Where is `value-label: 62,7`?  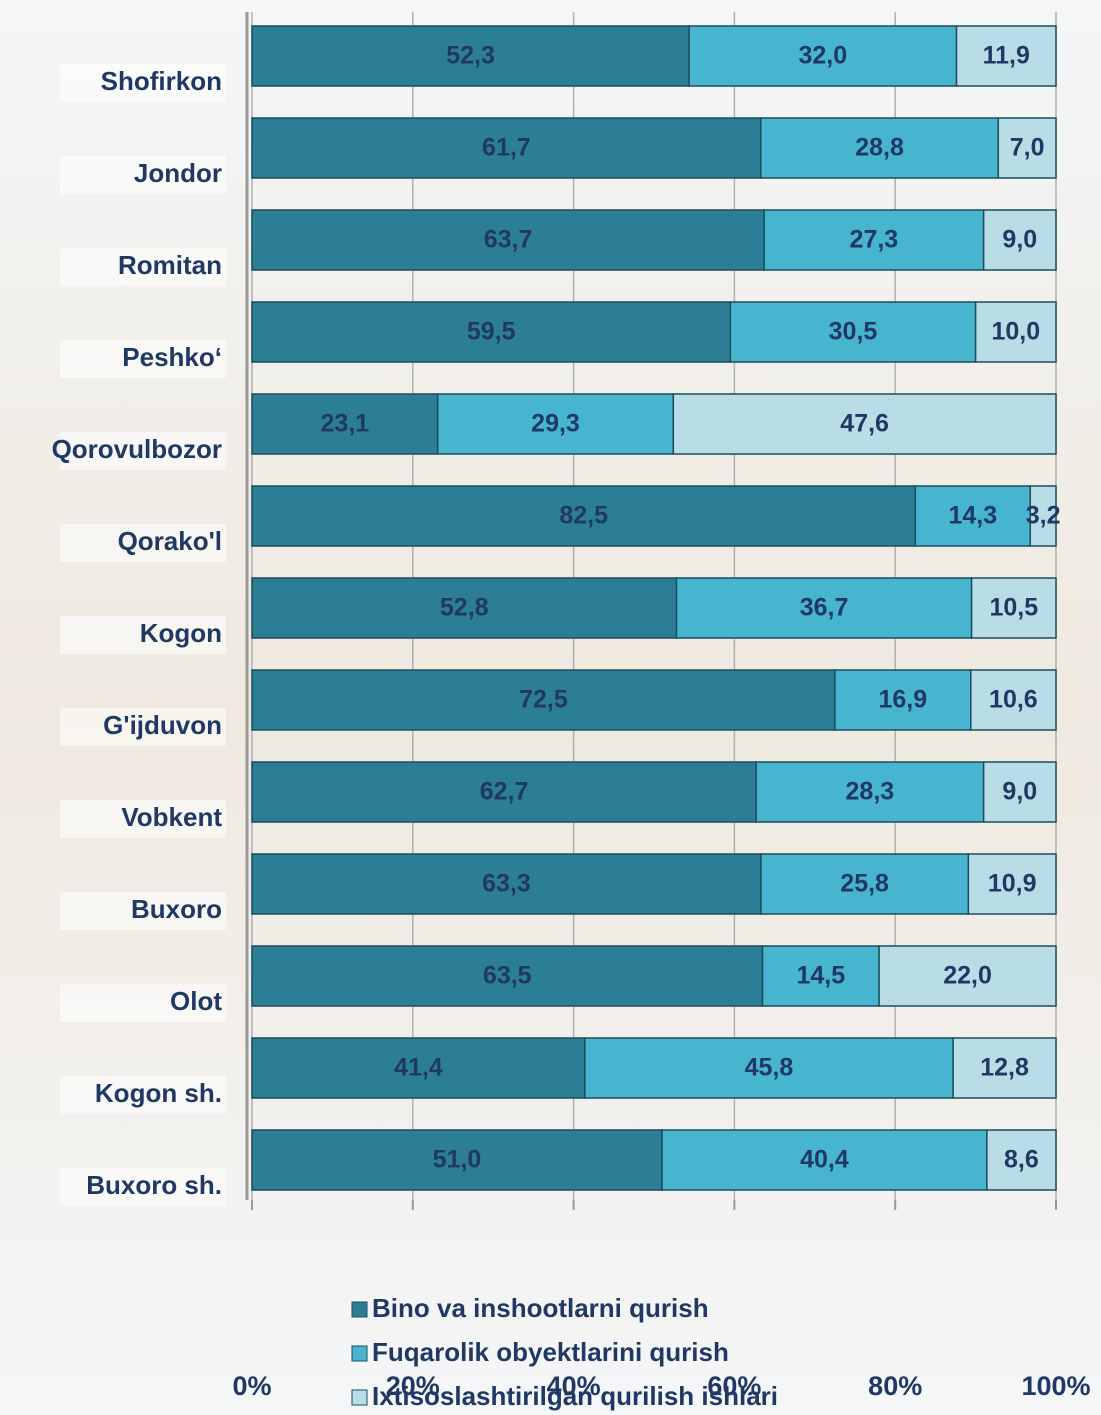
value-label: 62,7 is located at coordinates (504, 792).